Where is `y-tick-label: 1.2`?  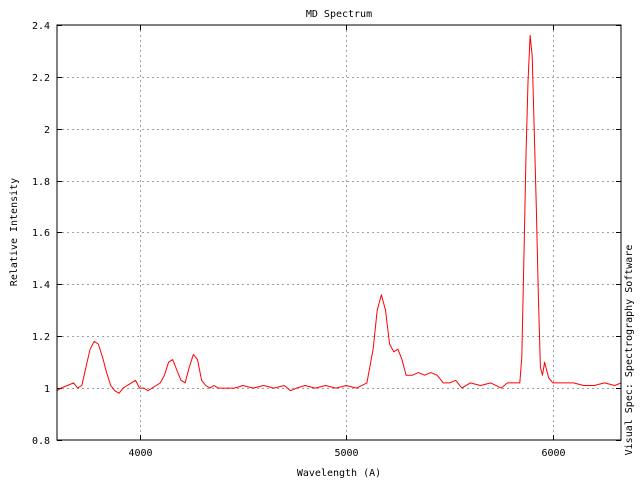 y-tick-label: 1.2 is located at coordinates (41, 337).